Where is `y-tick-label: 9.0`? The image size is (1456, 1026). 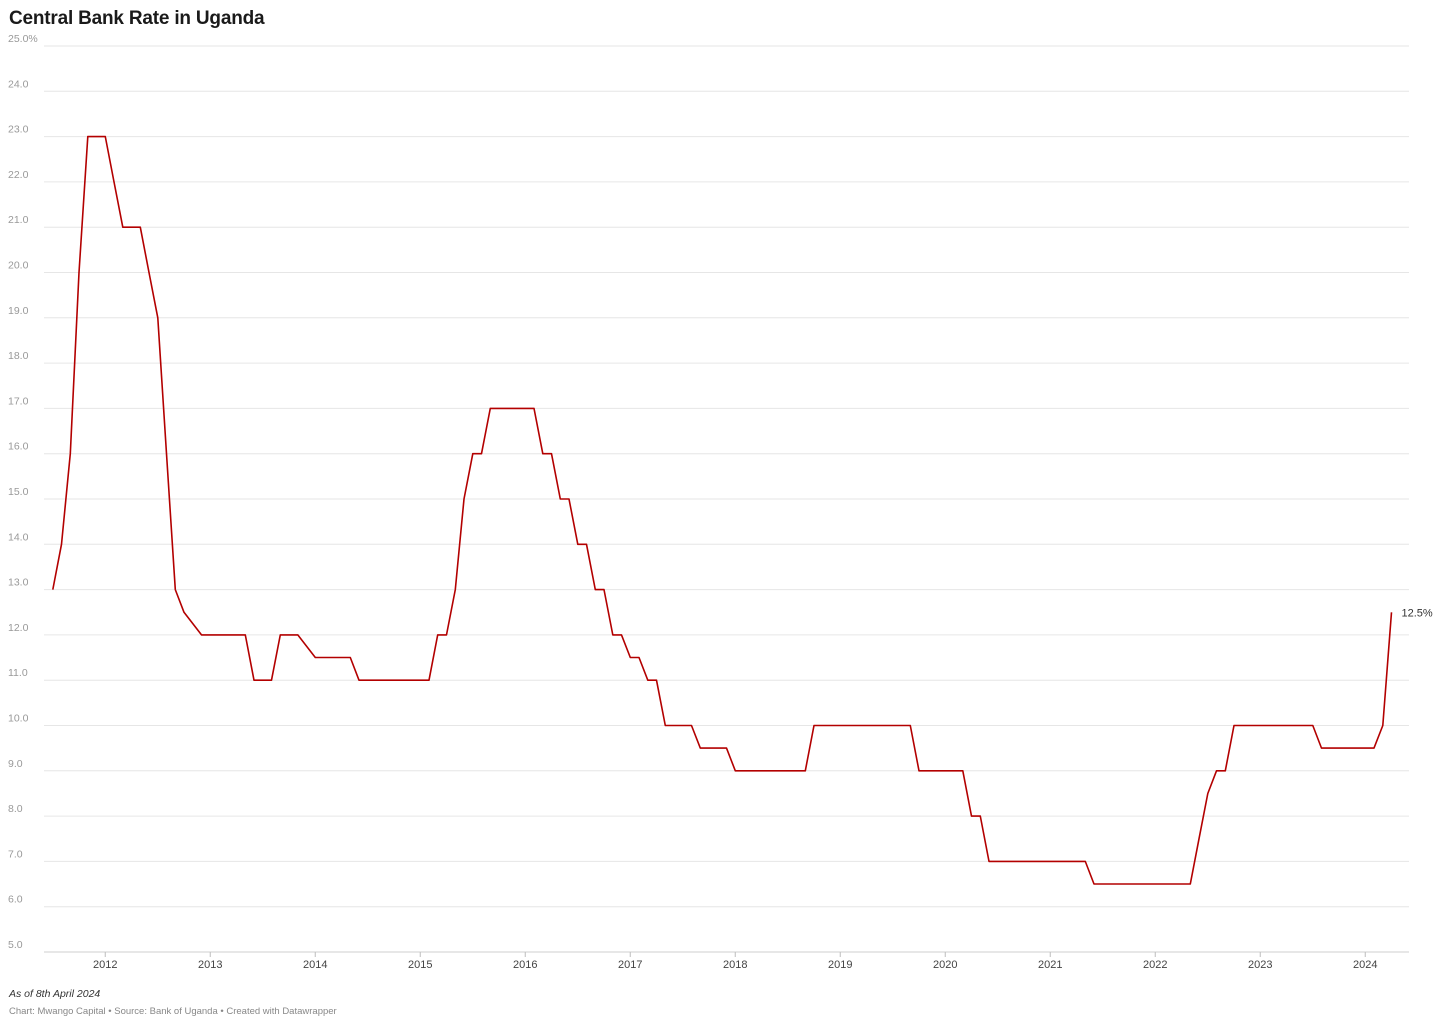
y-tick-label: 9.0 is located at coordinates (15, 764).